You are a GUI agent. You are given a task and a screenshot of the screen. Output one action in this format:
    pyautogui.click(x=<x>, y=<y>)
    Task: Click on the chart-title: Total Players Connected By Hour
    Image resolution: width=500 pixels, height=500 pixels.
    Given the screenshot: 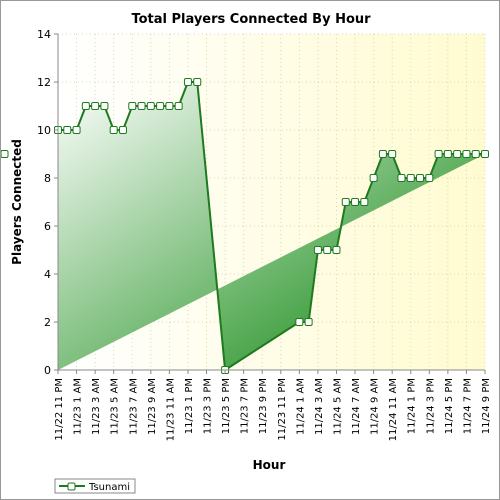 What is the action you would take?
    pyautogui.click(x=251, y=19)
    